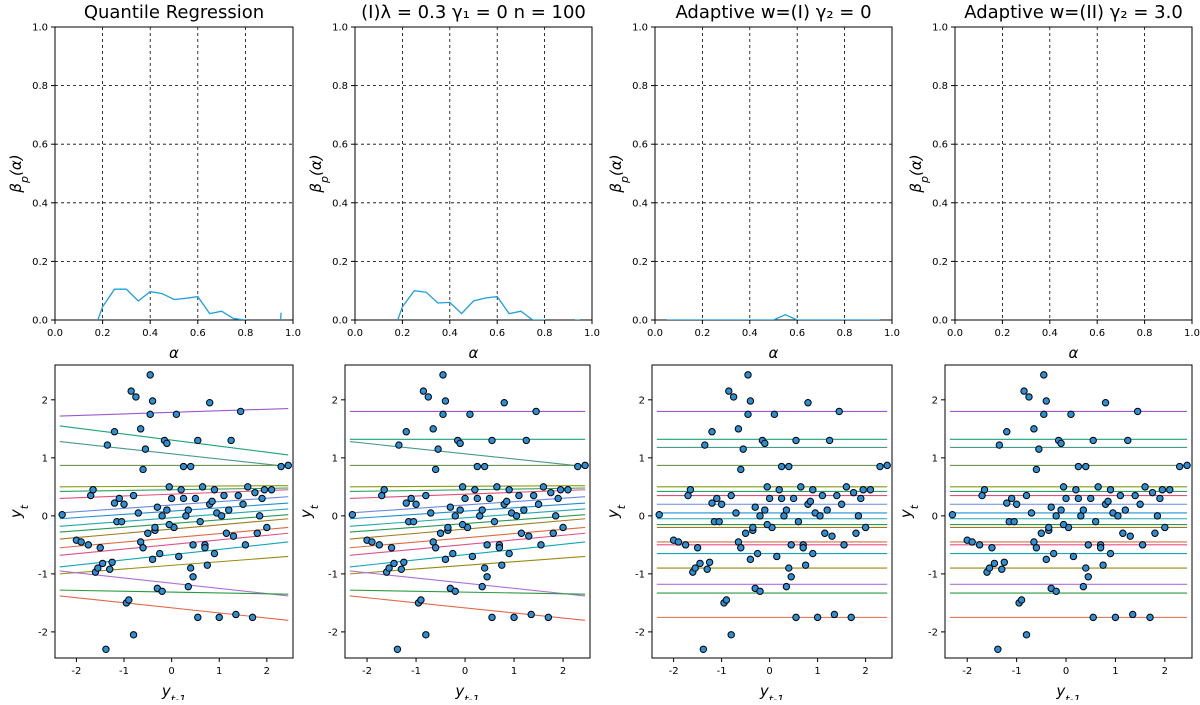  What do you see at coordinates (748, 534) in the screenshot?
I see `scatter-plot-3: -2 -1 0 1 2 -2 -1 0 1 2 yt-1 yt` at bounding box center [748, 534].